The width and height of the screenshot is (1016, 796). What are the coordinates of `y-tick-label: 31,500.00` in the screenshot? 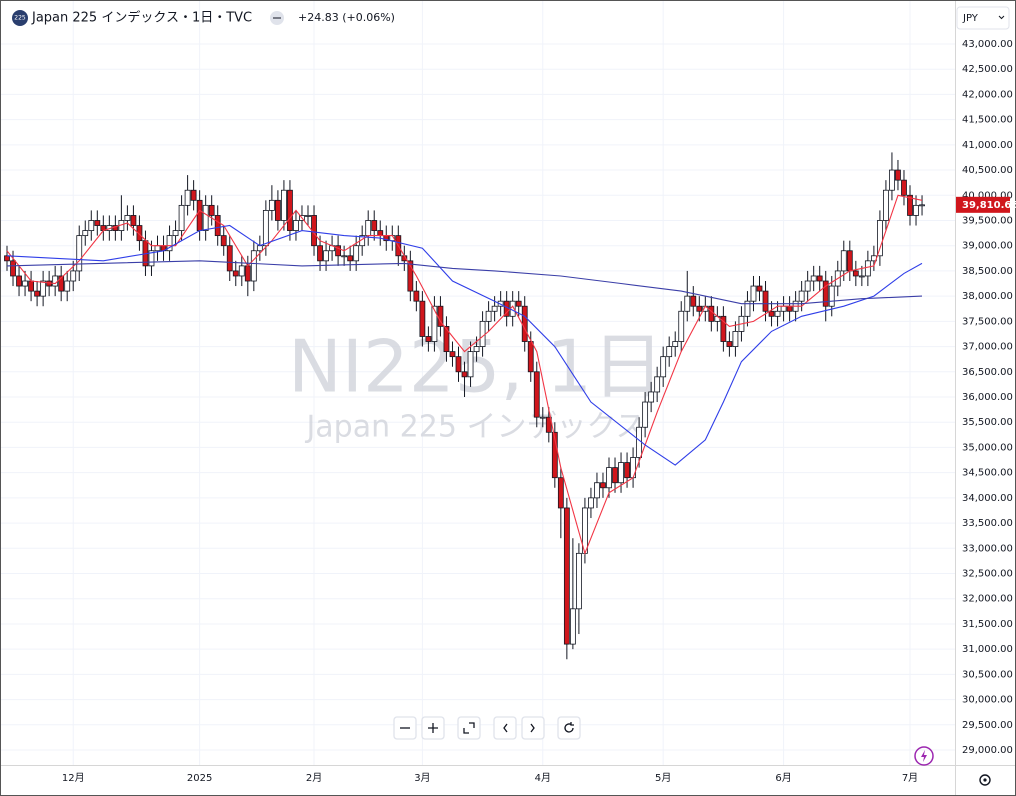 It's located at (987, 624).